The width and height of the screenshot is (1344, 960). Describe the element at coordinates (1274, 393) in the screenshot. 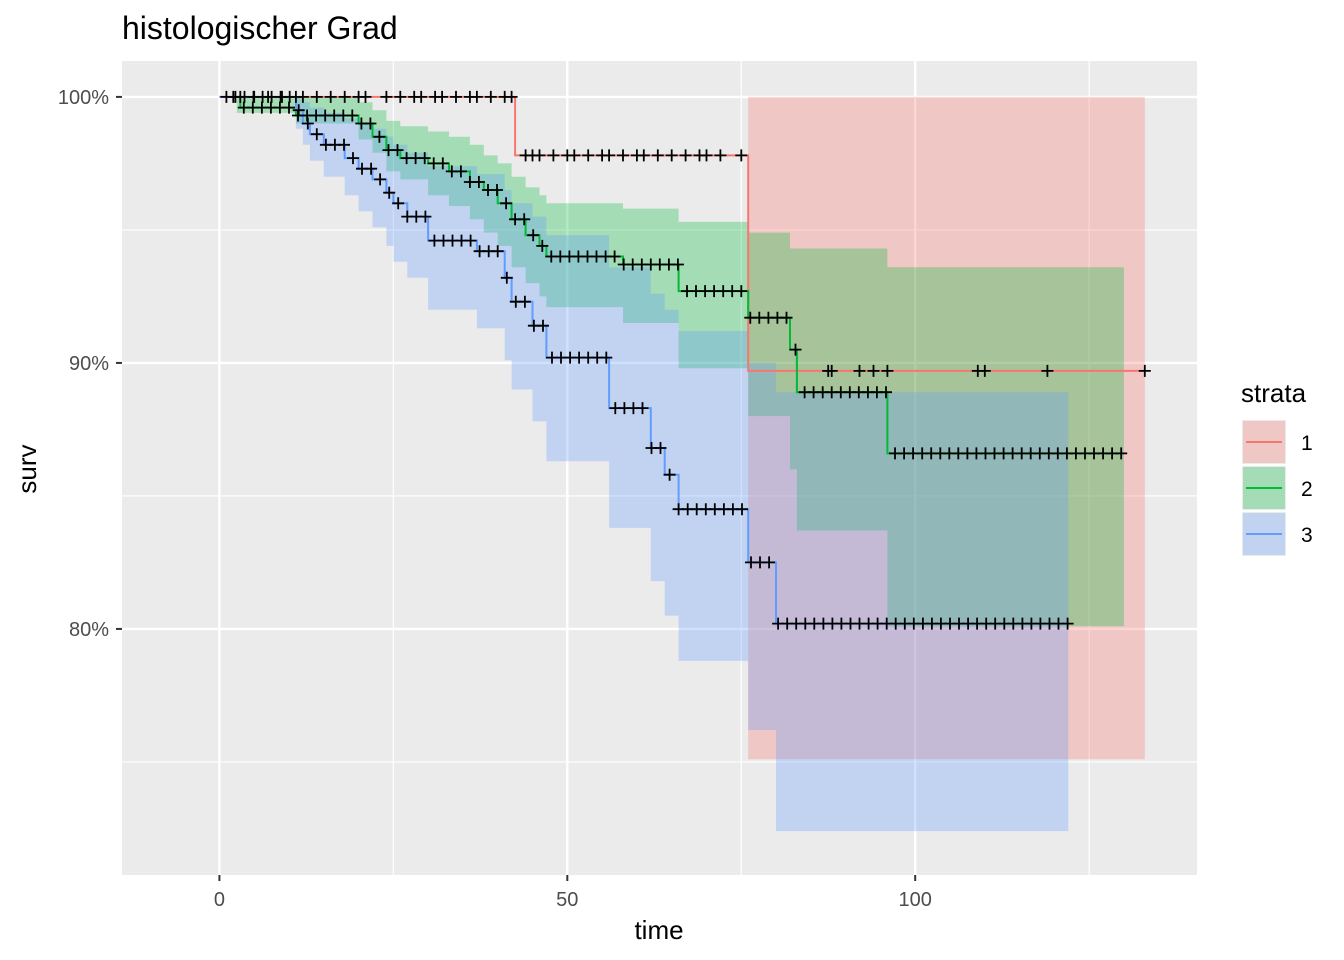

I see `legend-title: strata` at that location.